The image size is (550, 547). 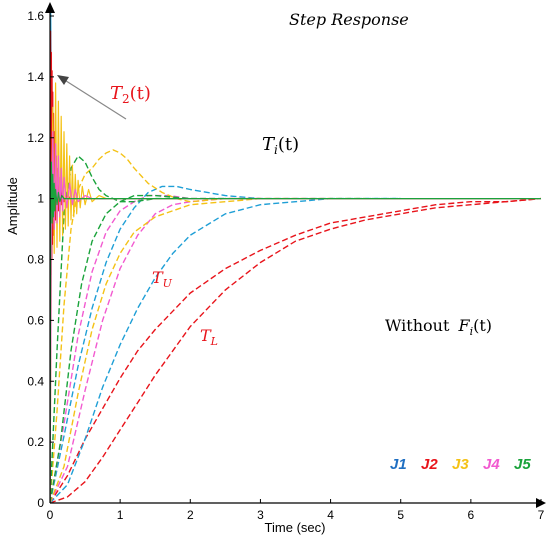 I want to click on annotation-ti-base: T, so click(x=269, y=144).